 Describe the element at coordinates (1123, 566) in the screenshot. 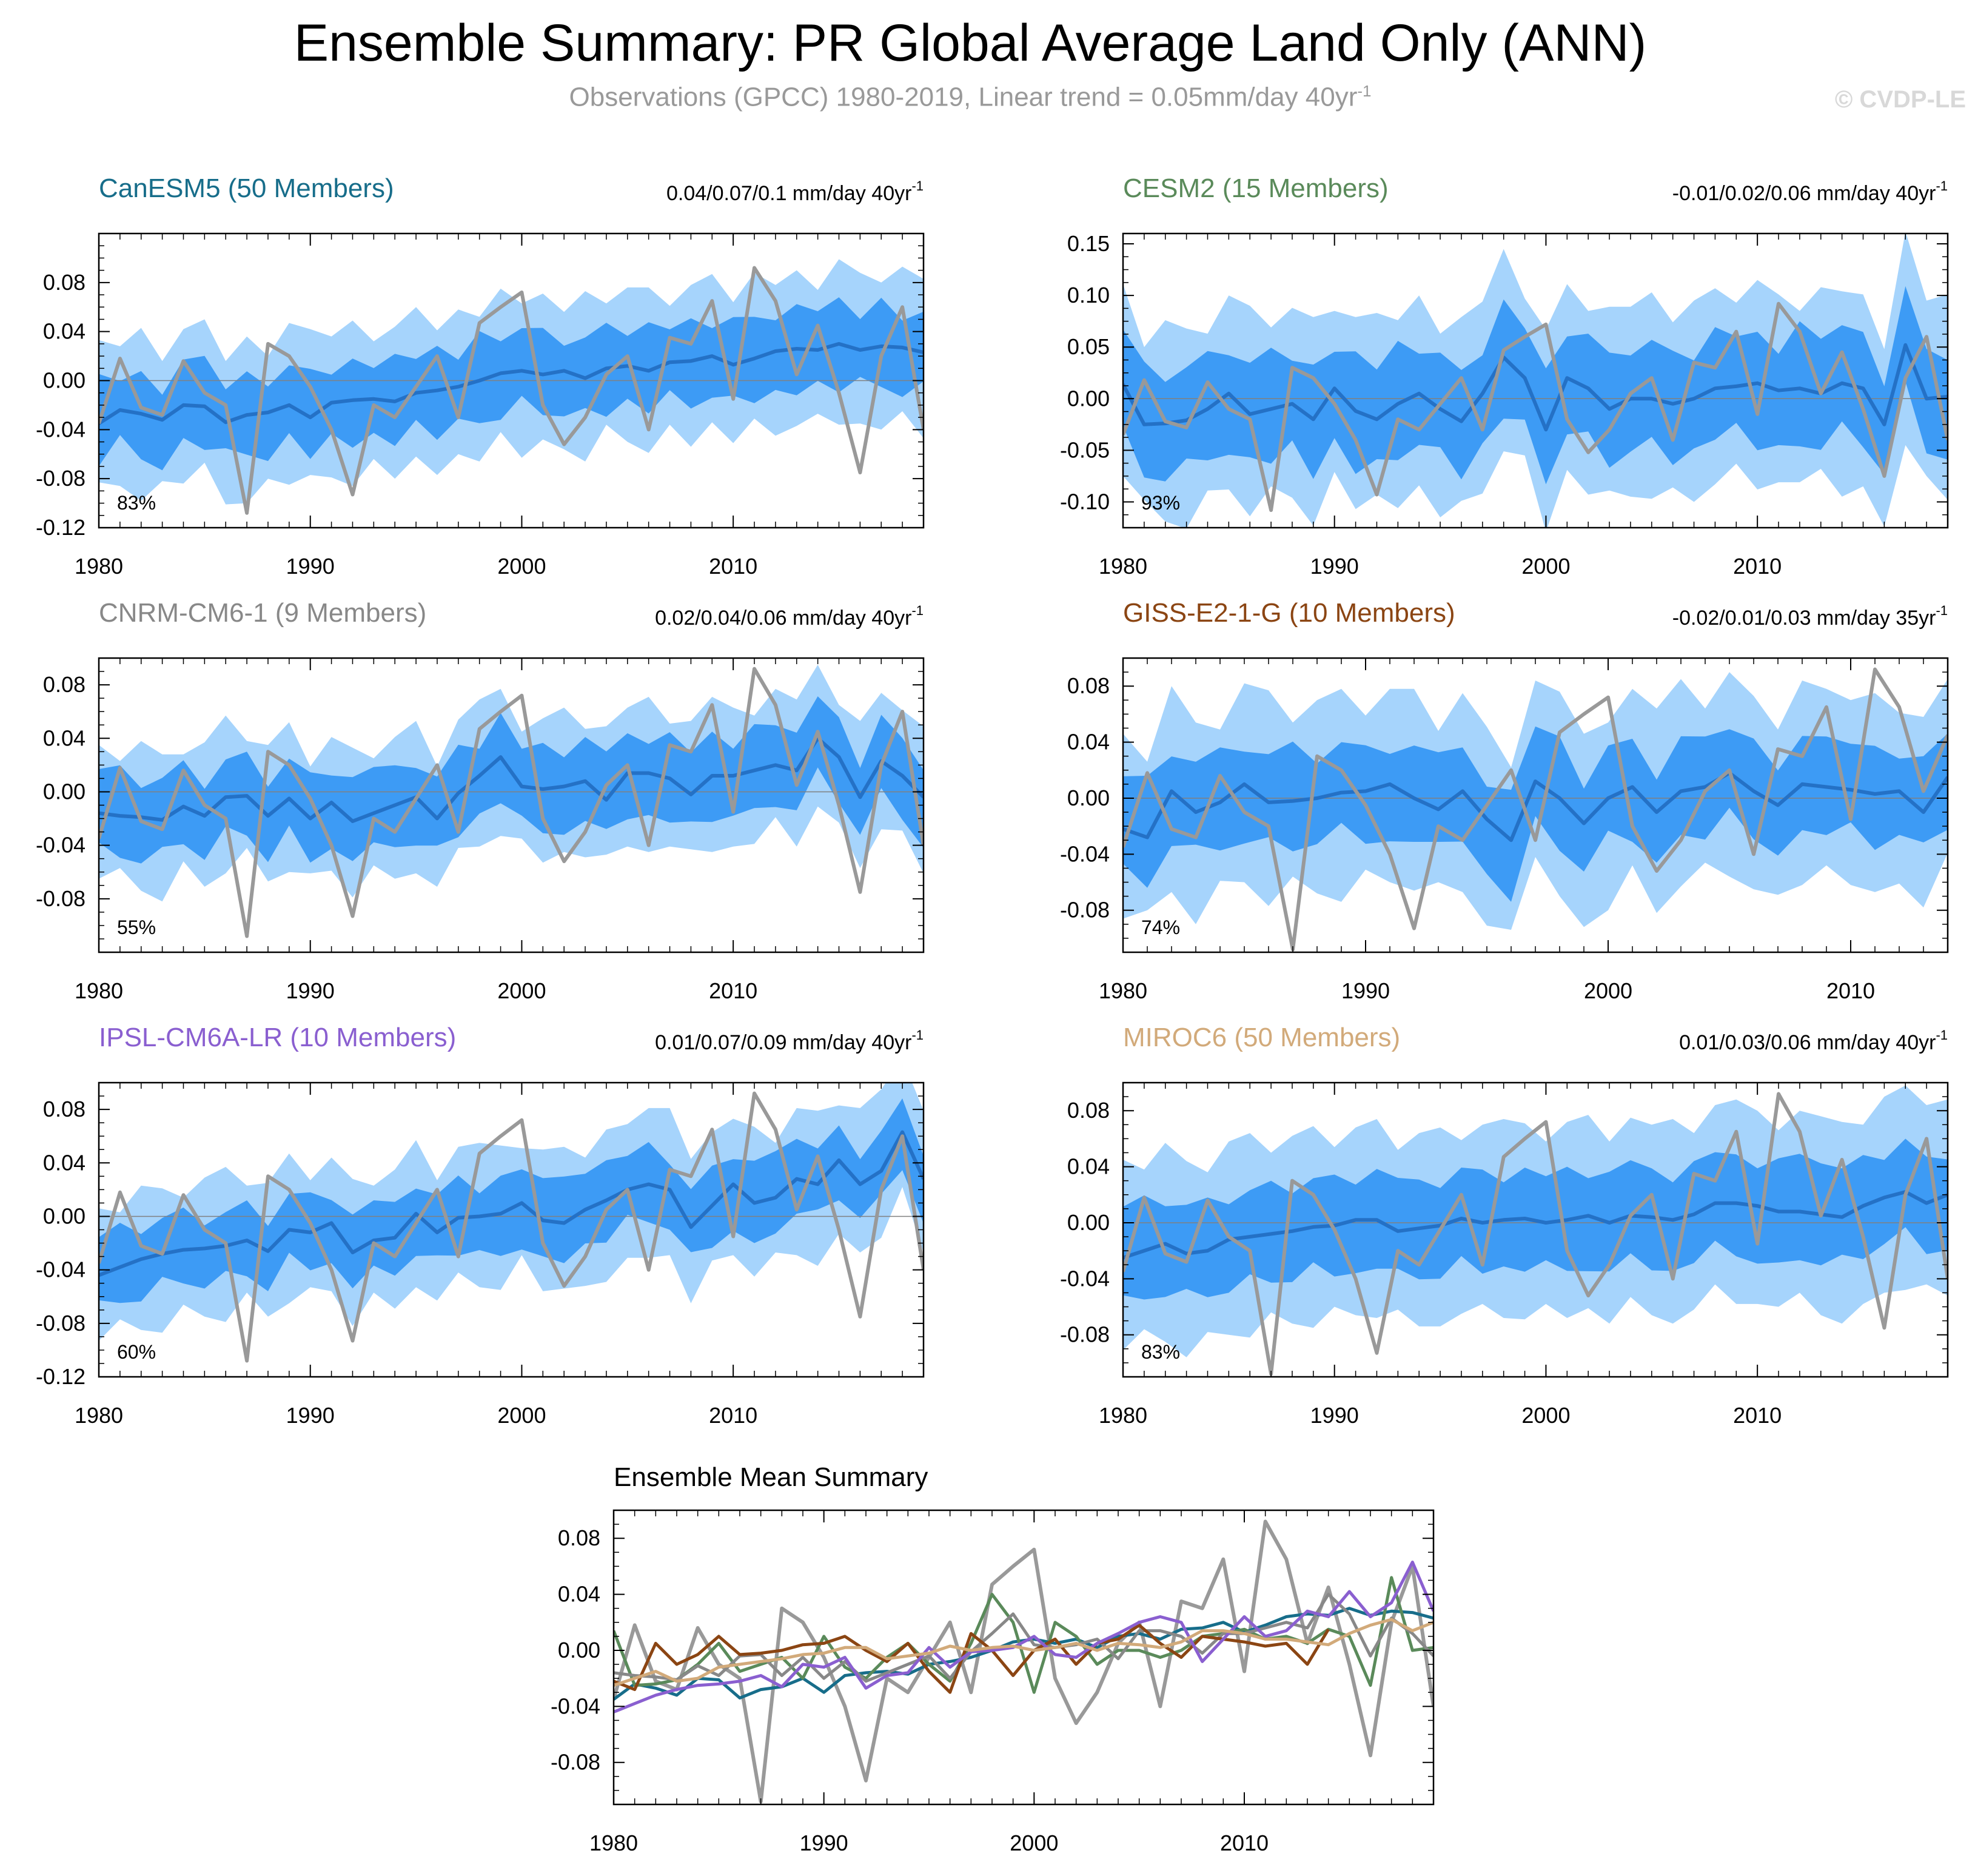

I see `panel-cesm2-xtick-label: 1980` at that location.